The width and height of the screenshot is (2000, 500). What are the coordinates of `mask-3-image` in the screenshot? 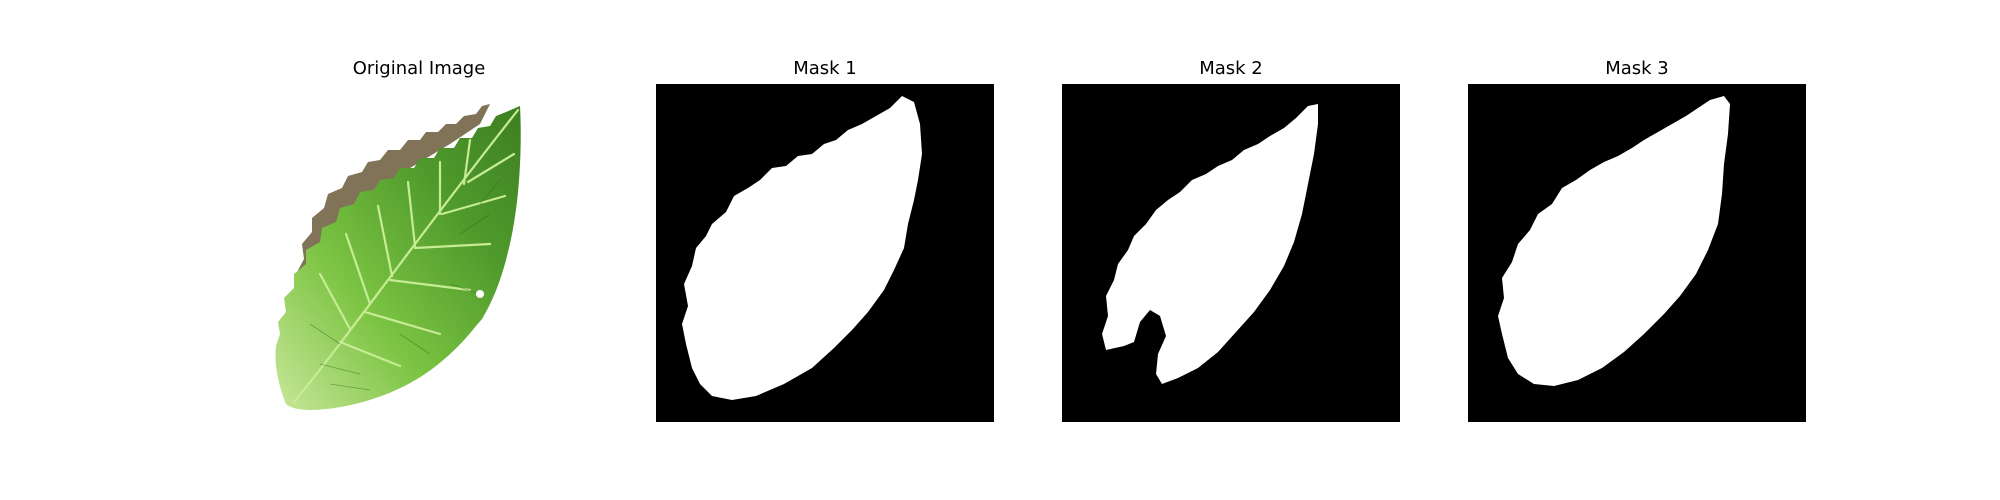 It's located at (1637, 253).